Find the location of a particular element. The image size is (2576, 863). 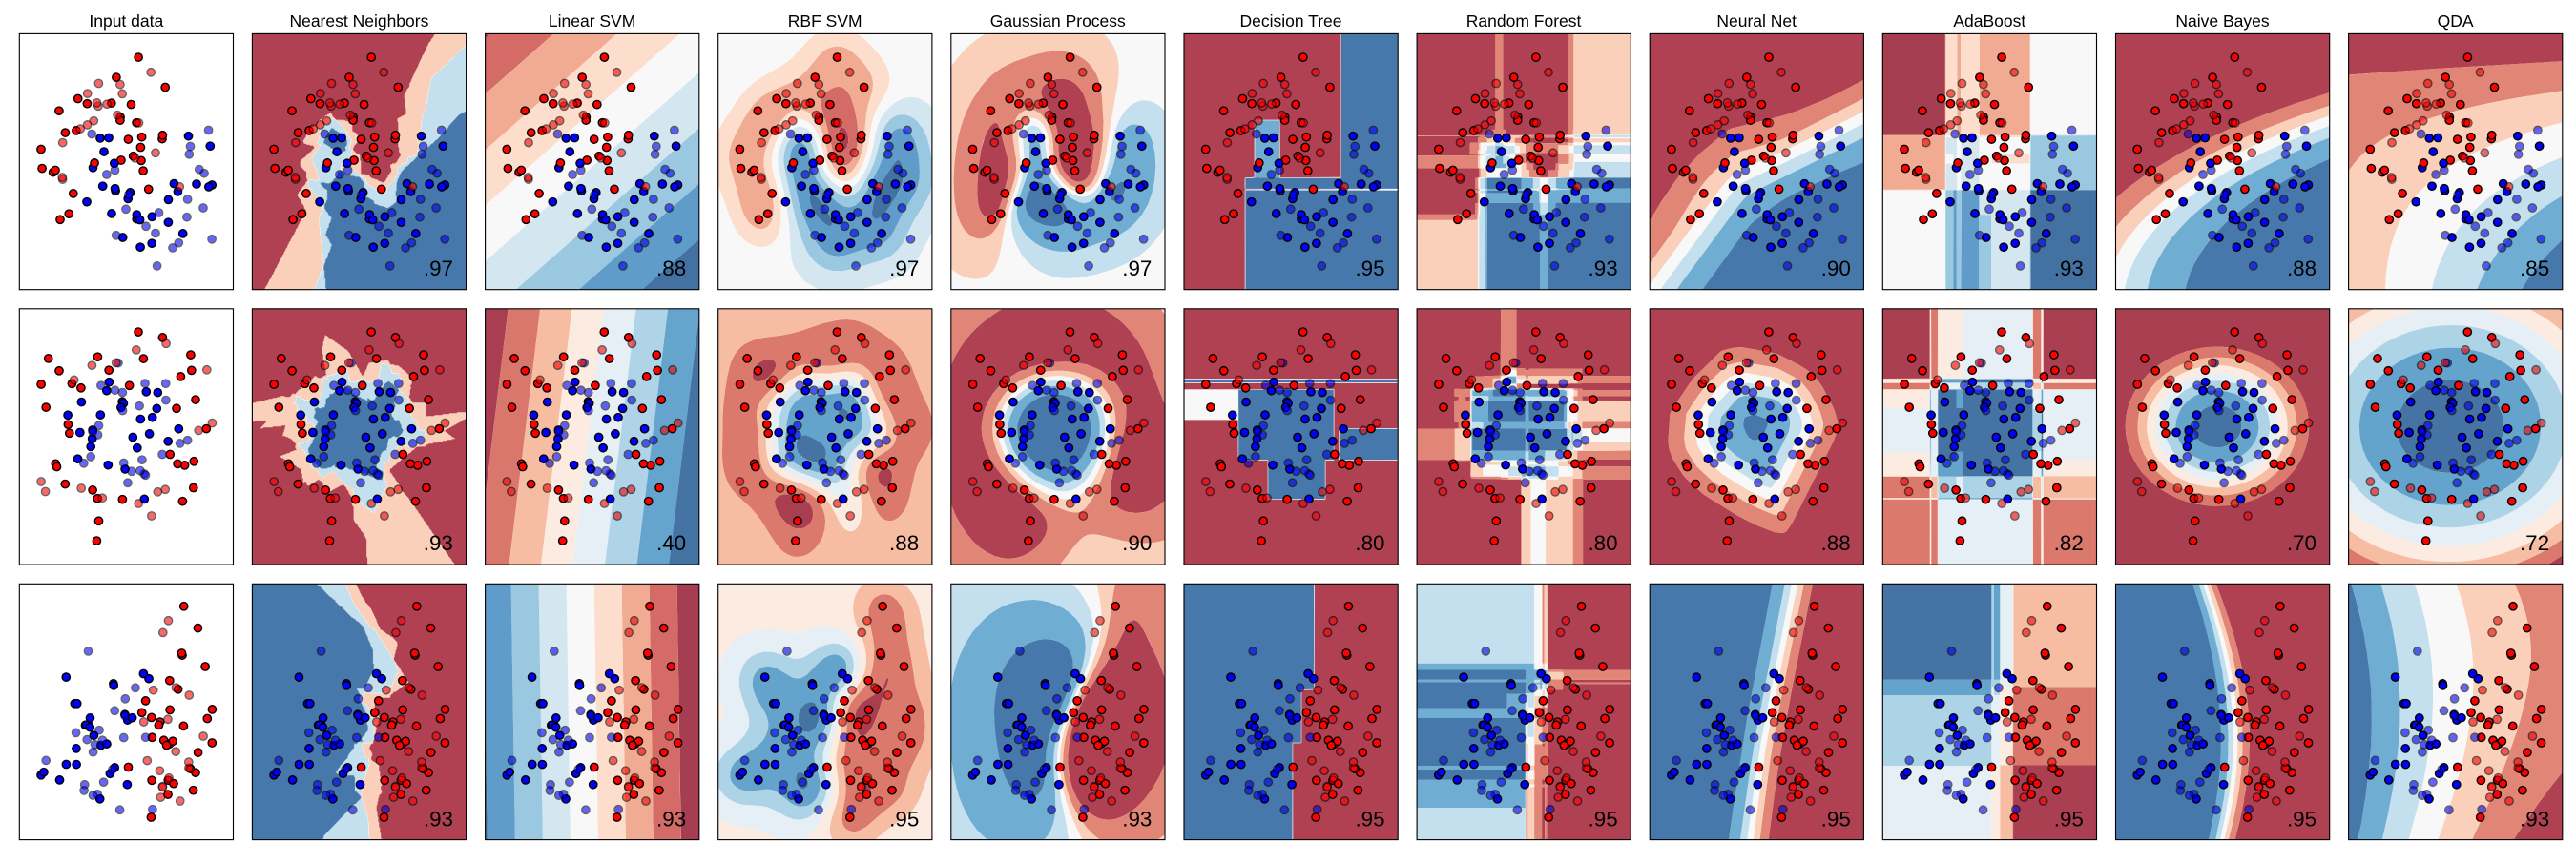

svg-text: .82 is located at coordinates (2069, 543).